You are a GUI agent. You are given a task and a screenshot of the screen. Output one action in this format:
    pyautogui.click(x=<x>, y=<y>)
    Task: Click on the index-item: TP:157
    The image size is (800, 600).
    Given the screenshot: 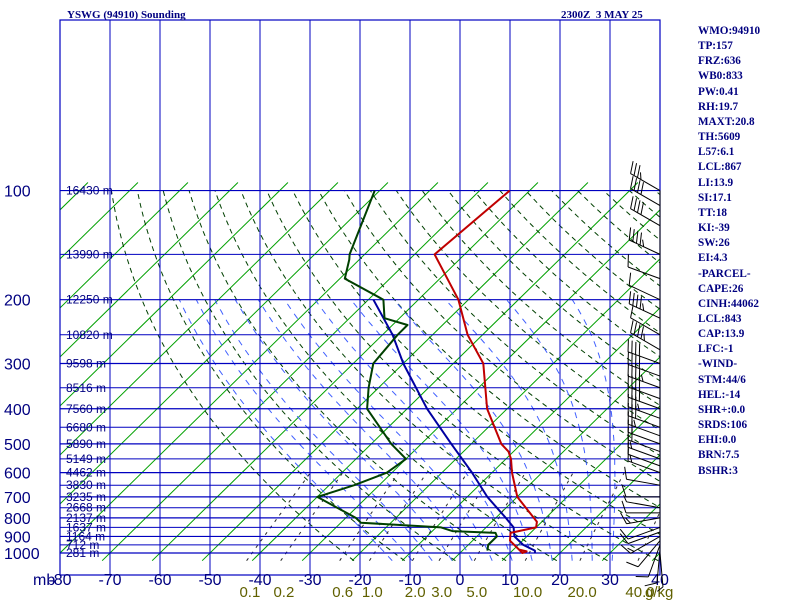 What is the action you would take?
    pyautogui.click(x=715, y=46)
    